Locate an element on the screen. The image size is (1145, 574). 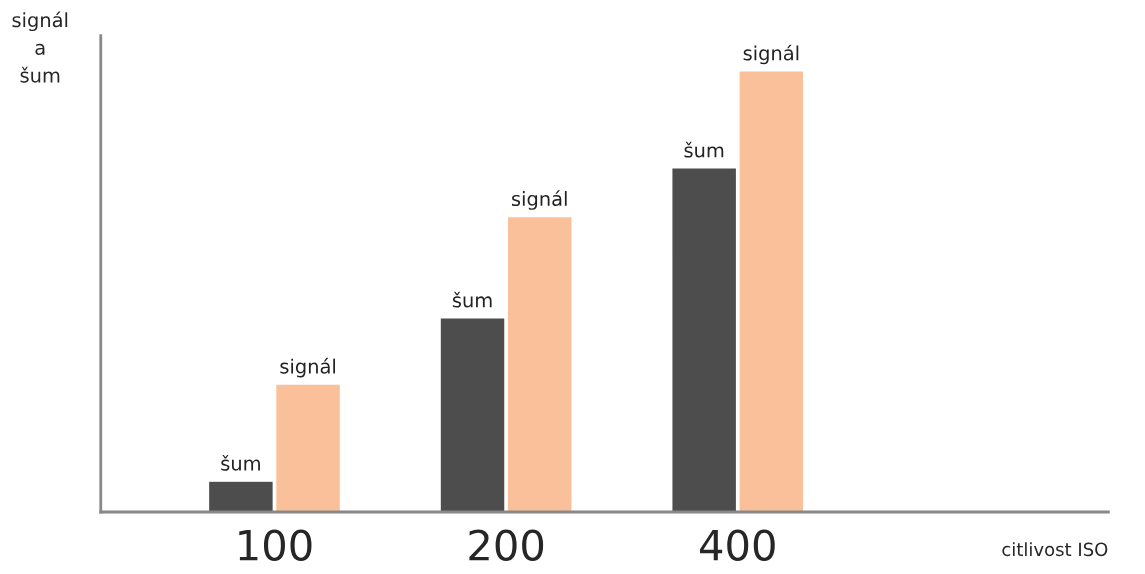
y-axis-title: signál a šum is located at coordinates (40, 47).